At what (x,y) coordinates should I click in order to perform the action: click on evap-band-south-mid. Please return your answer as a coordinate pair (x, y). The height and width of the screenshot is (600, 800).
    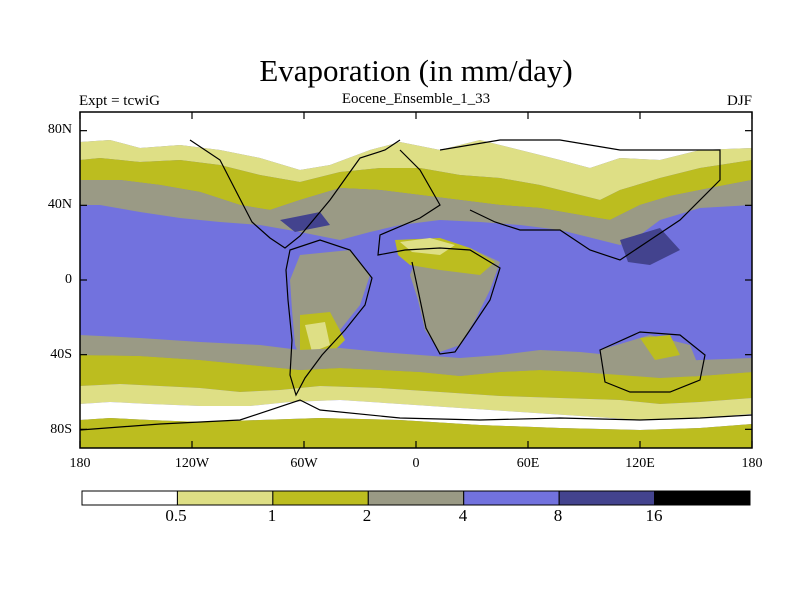
    Looking at the image, I should click on (416, 379).